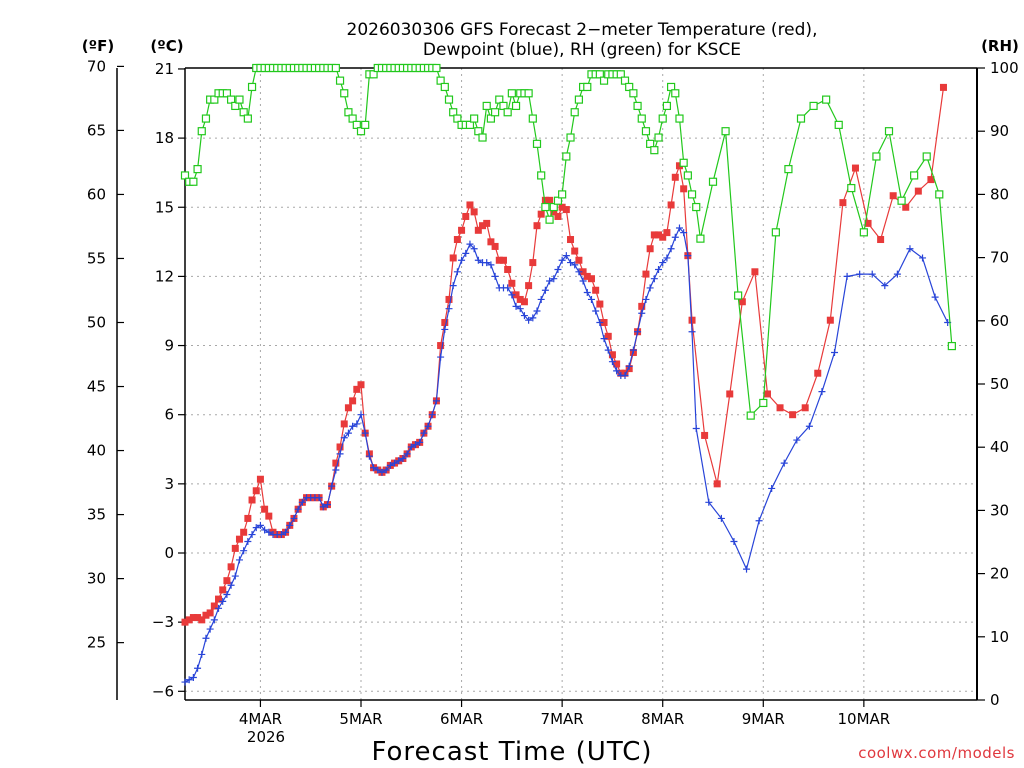 Image resolution: width=1024 pixels, height=768 pixels. Describe the element at coordinates (360, 719) in the screenshot. I see `x-tick-label: 5MAR` at that location.